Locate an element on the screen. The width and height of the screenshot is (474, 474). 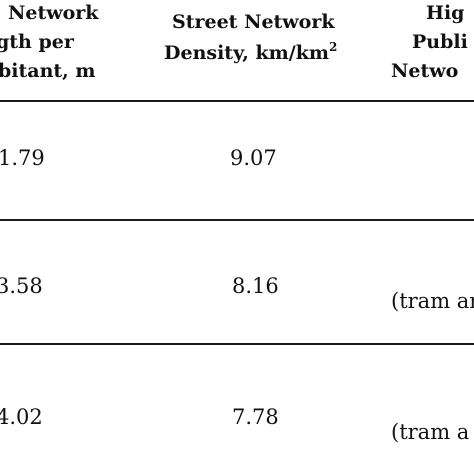
row3-col3: (tram a is located at coordinates (430, 432).